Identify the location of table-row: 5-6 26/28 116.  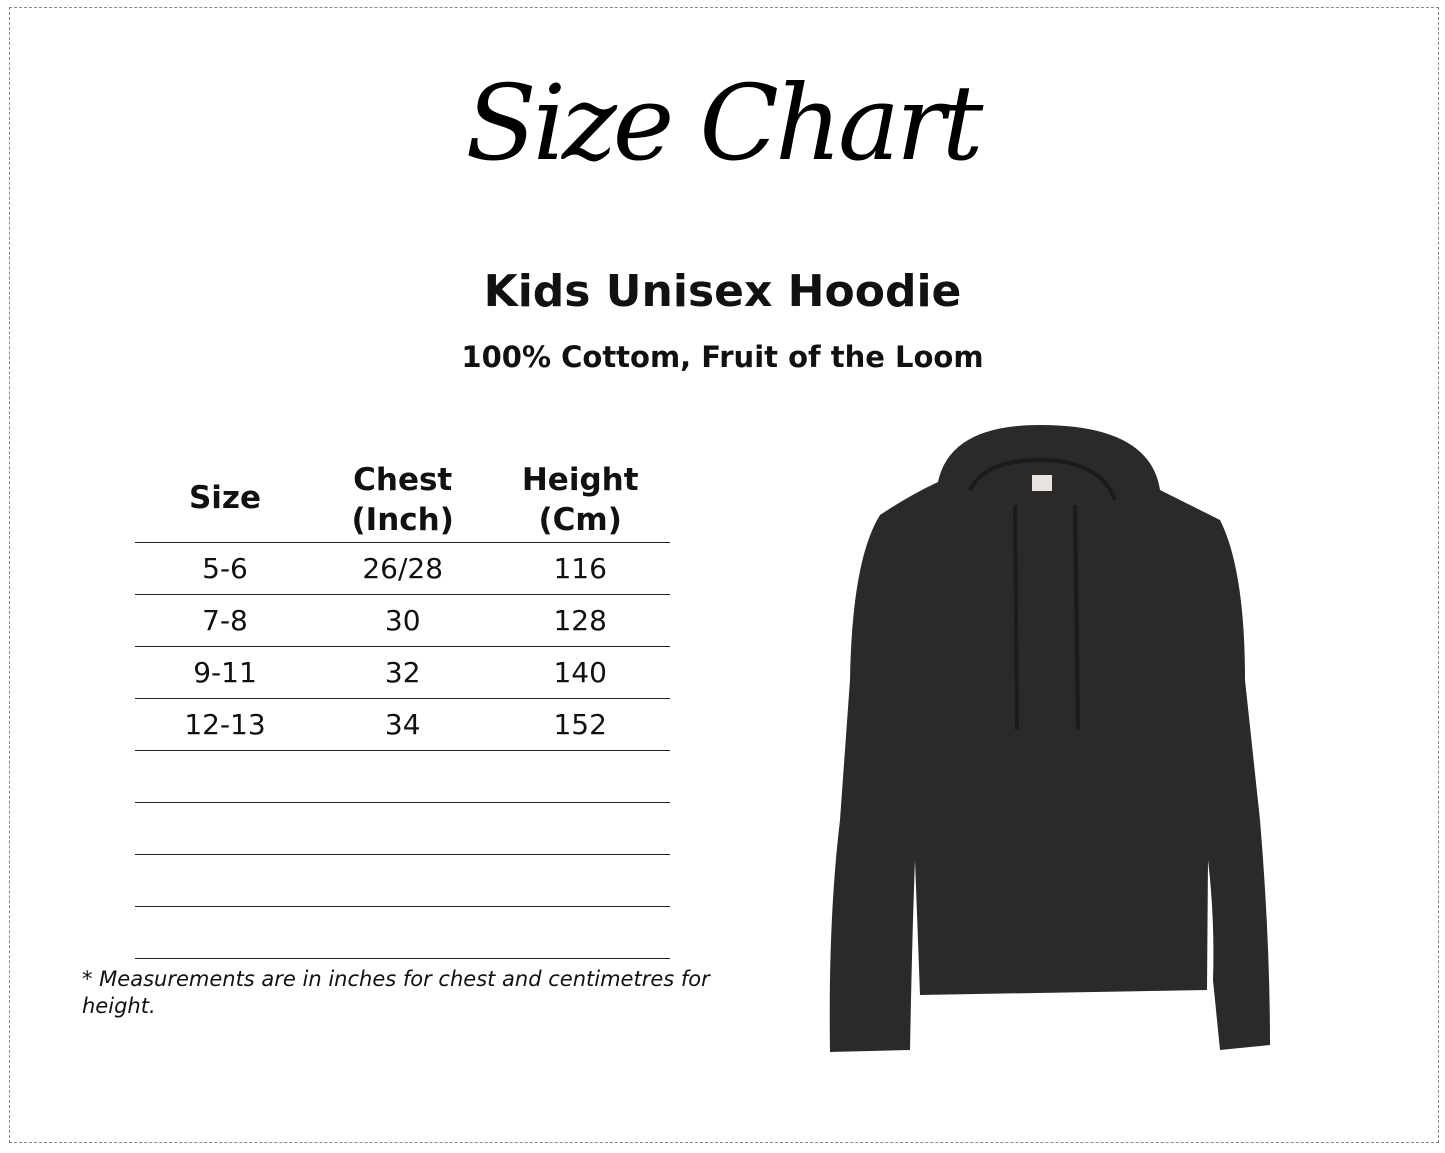
(402, 568).